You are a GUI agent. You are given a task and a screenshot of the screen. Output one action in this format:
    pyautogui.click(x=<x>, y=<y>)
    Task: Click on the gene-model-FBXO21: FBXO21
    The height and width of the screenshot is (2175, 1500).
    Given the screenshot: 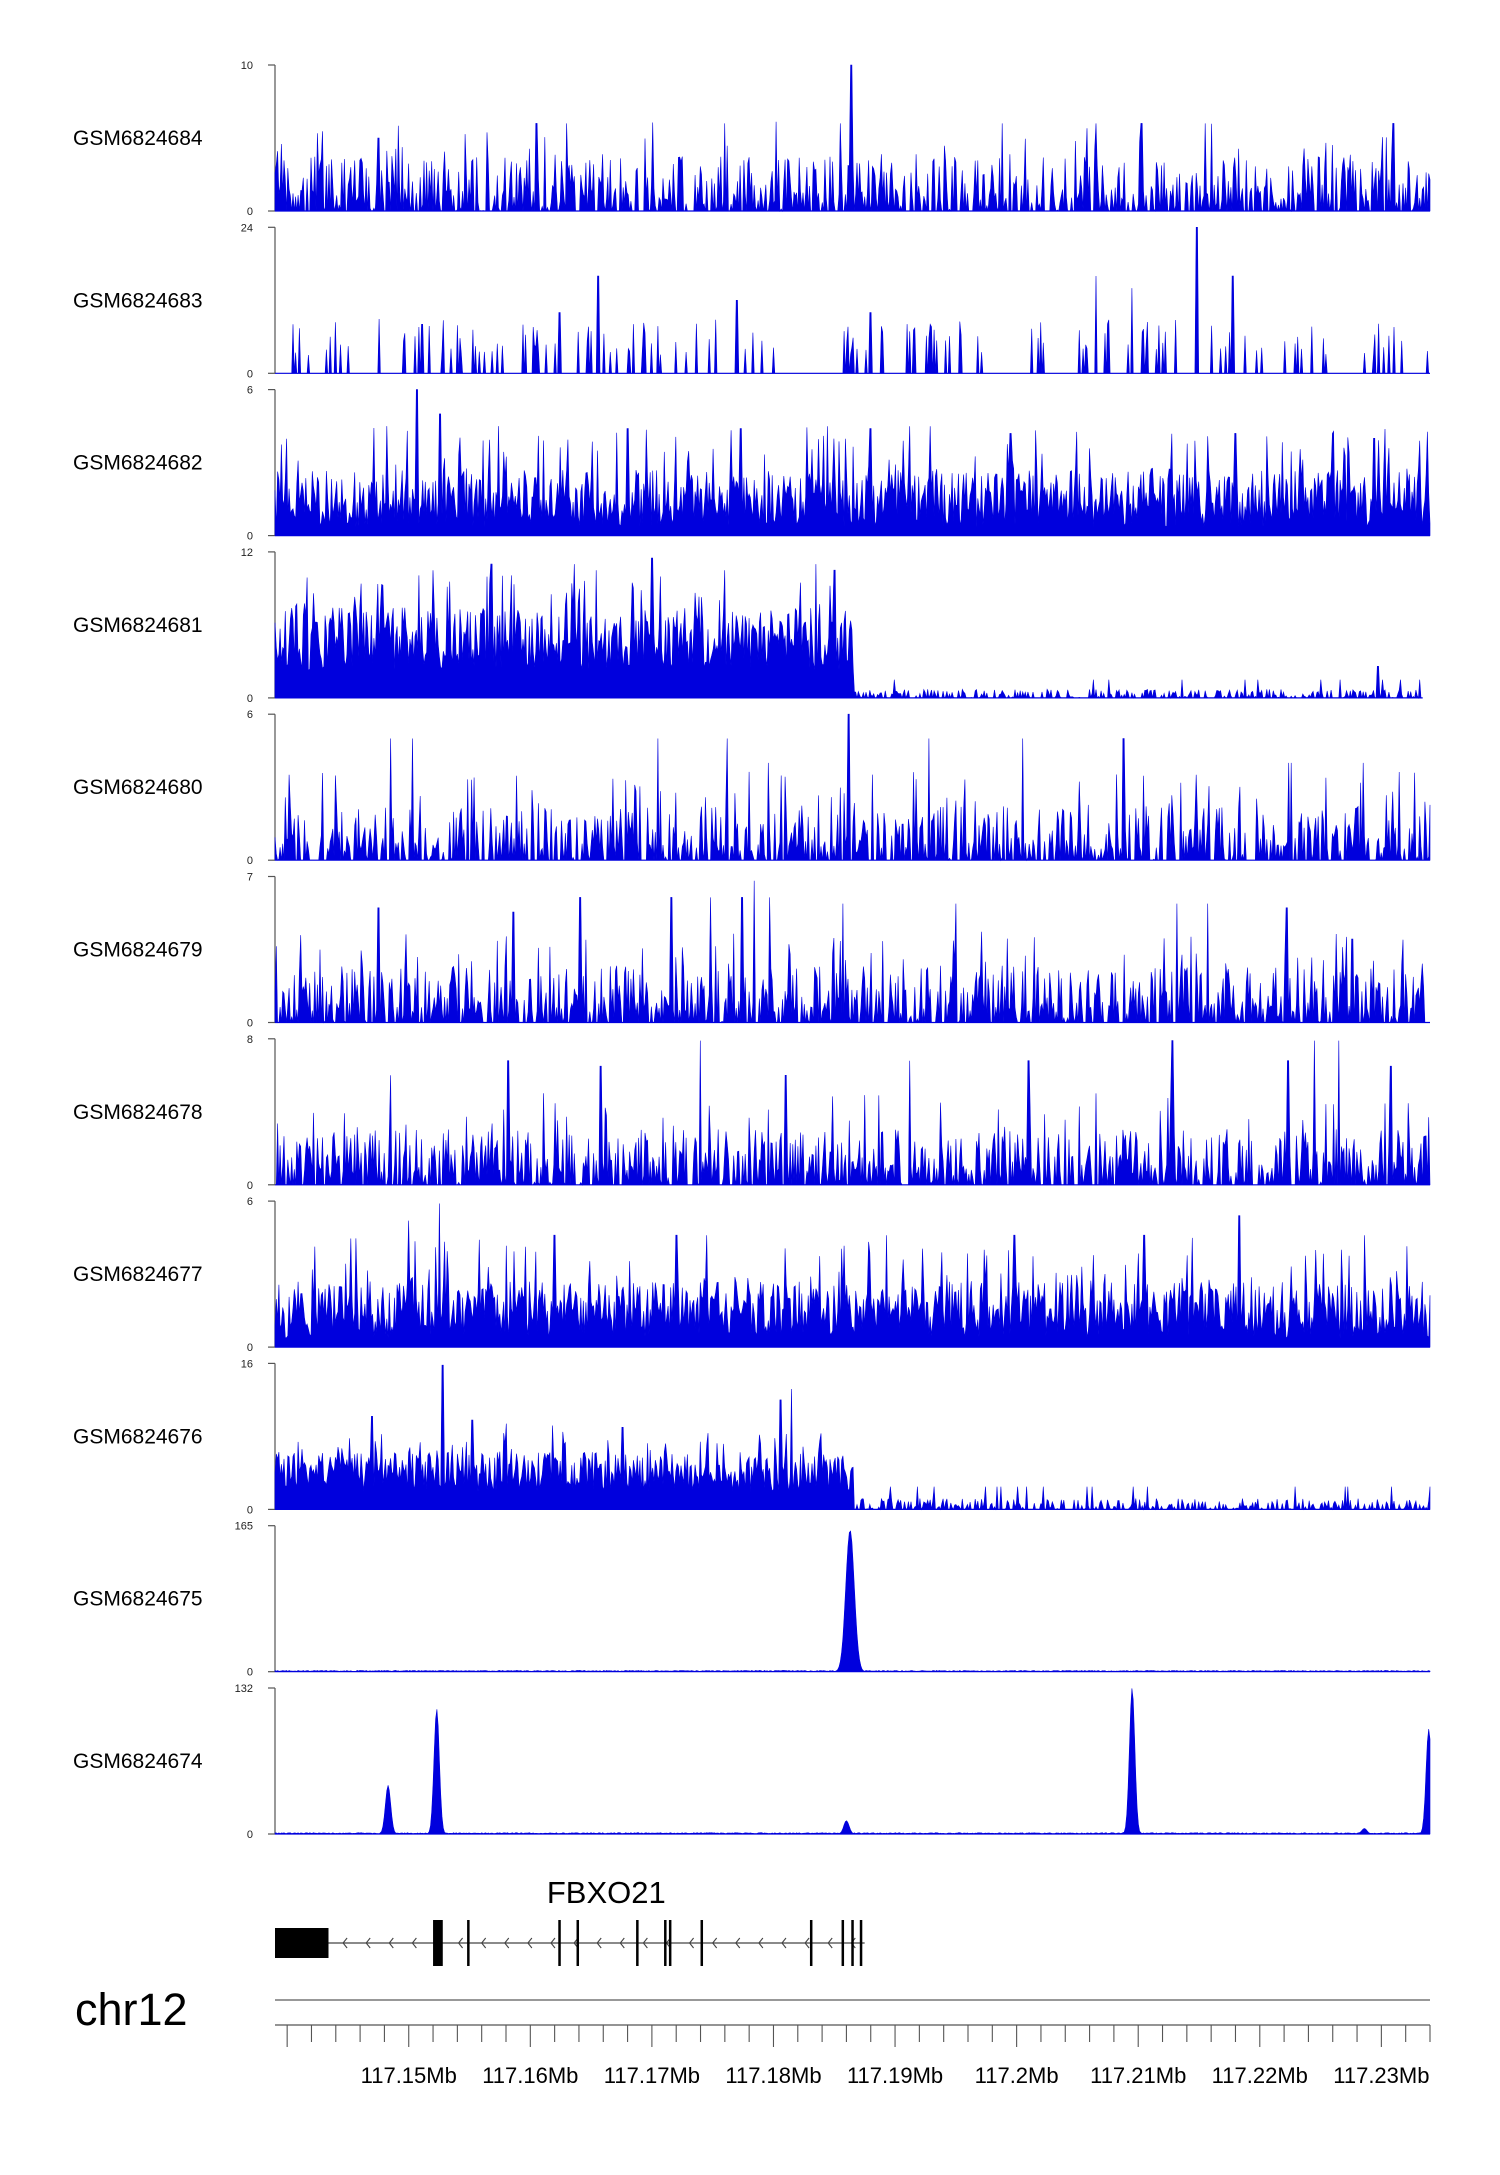 What is the action you would take?
    pyautogui.click(x=570, y=1920)
    